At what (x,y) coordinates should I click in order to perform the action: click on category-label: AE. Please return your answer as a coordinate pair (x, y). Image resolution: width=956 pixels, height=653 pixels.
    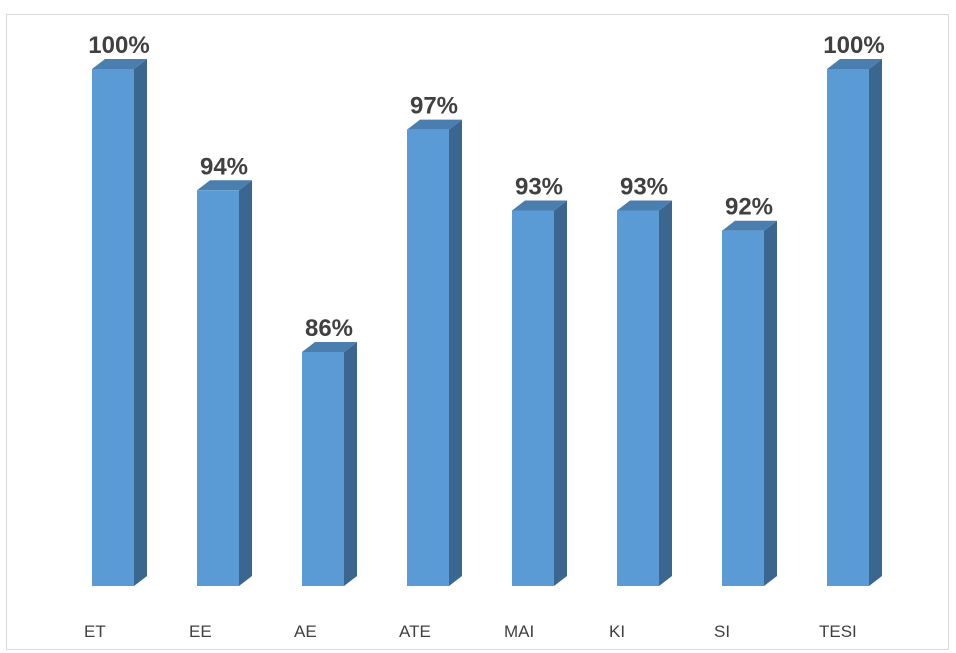
    Looking at the image, I should click on (305, 631).